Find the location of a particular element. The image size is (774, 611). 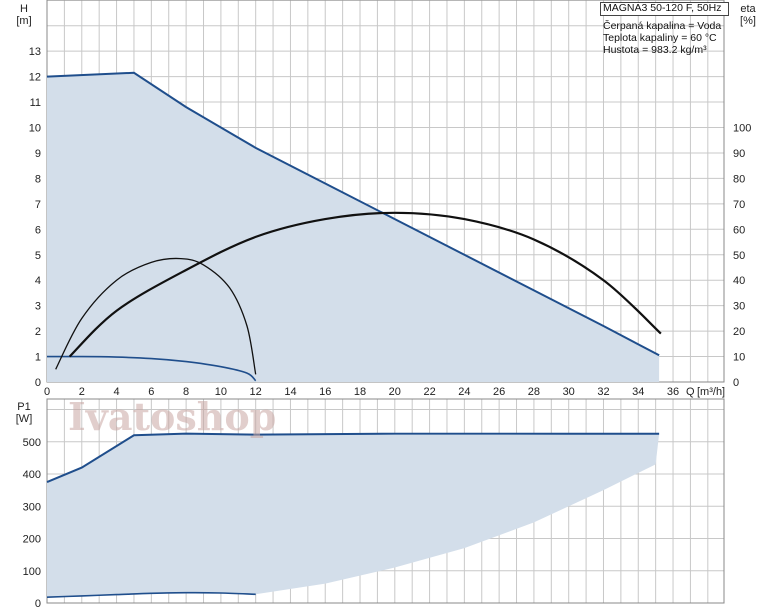

head-axis-unit: [m] is located at coordinates (23, 21).